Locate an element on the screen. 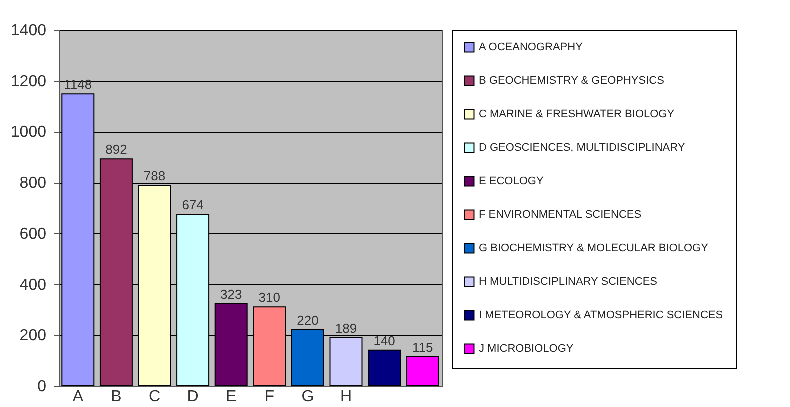  y-tick-label: 0 is located at coordinates (42, 387).